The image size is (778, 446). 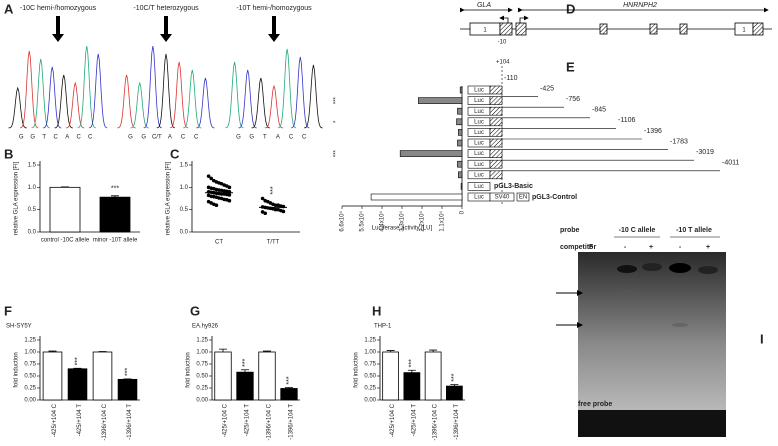 What do you see at coordinates (8, 310) in the screenshot?
I see `panel-letter: F` at bounding box center [8, 310].